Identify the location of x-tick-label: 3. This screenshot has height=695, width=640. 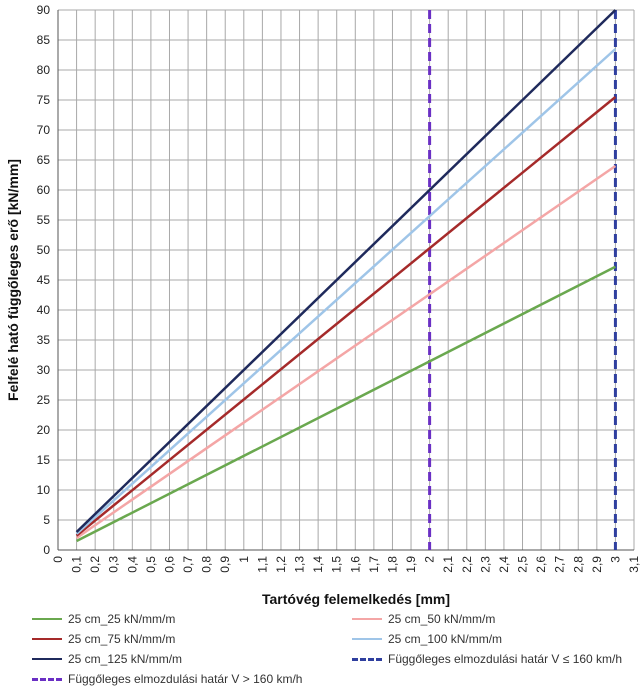
(615, 559).